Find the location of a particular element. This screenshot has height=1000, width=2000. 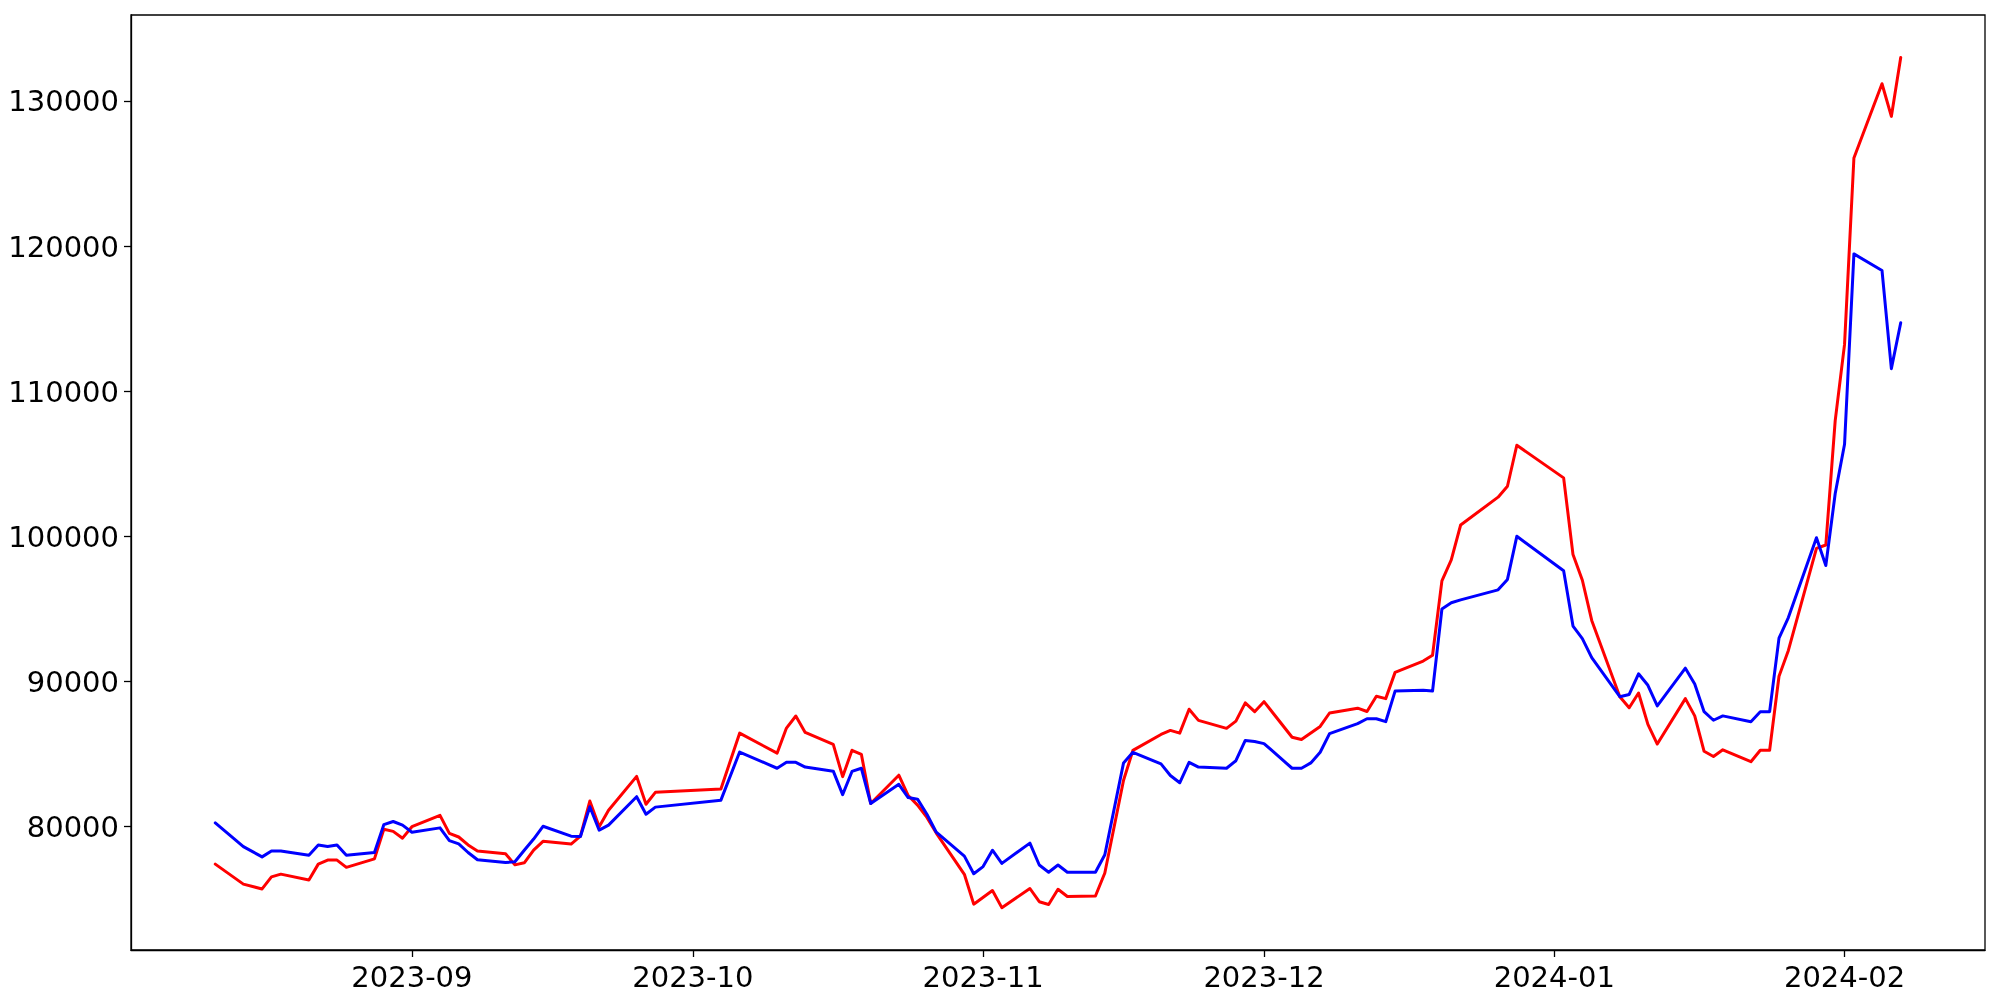

y-tick-label: 80000 is located at coordinates (72, 826).